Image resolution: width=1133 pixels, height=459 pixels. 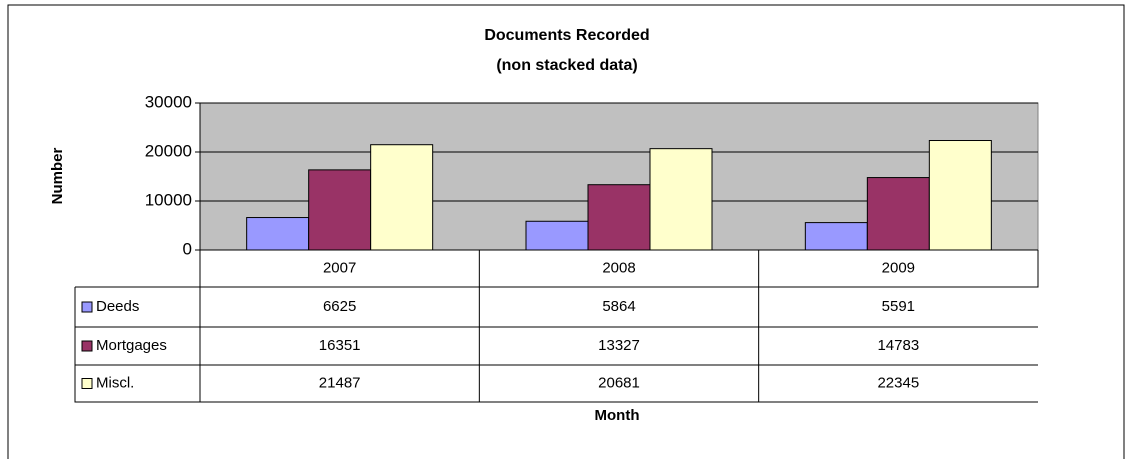 I want to click on table-value: 20681, so click(x=619, y=382).